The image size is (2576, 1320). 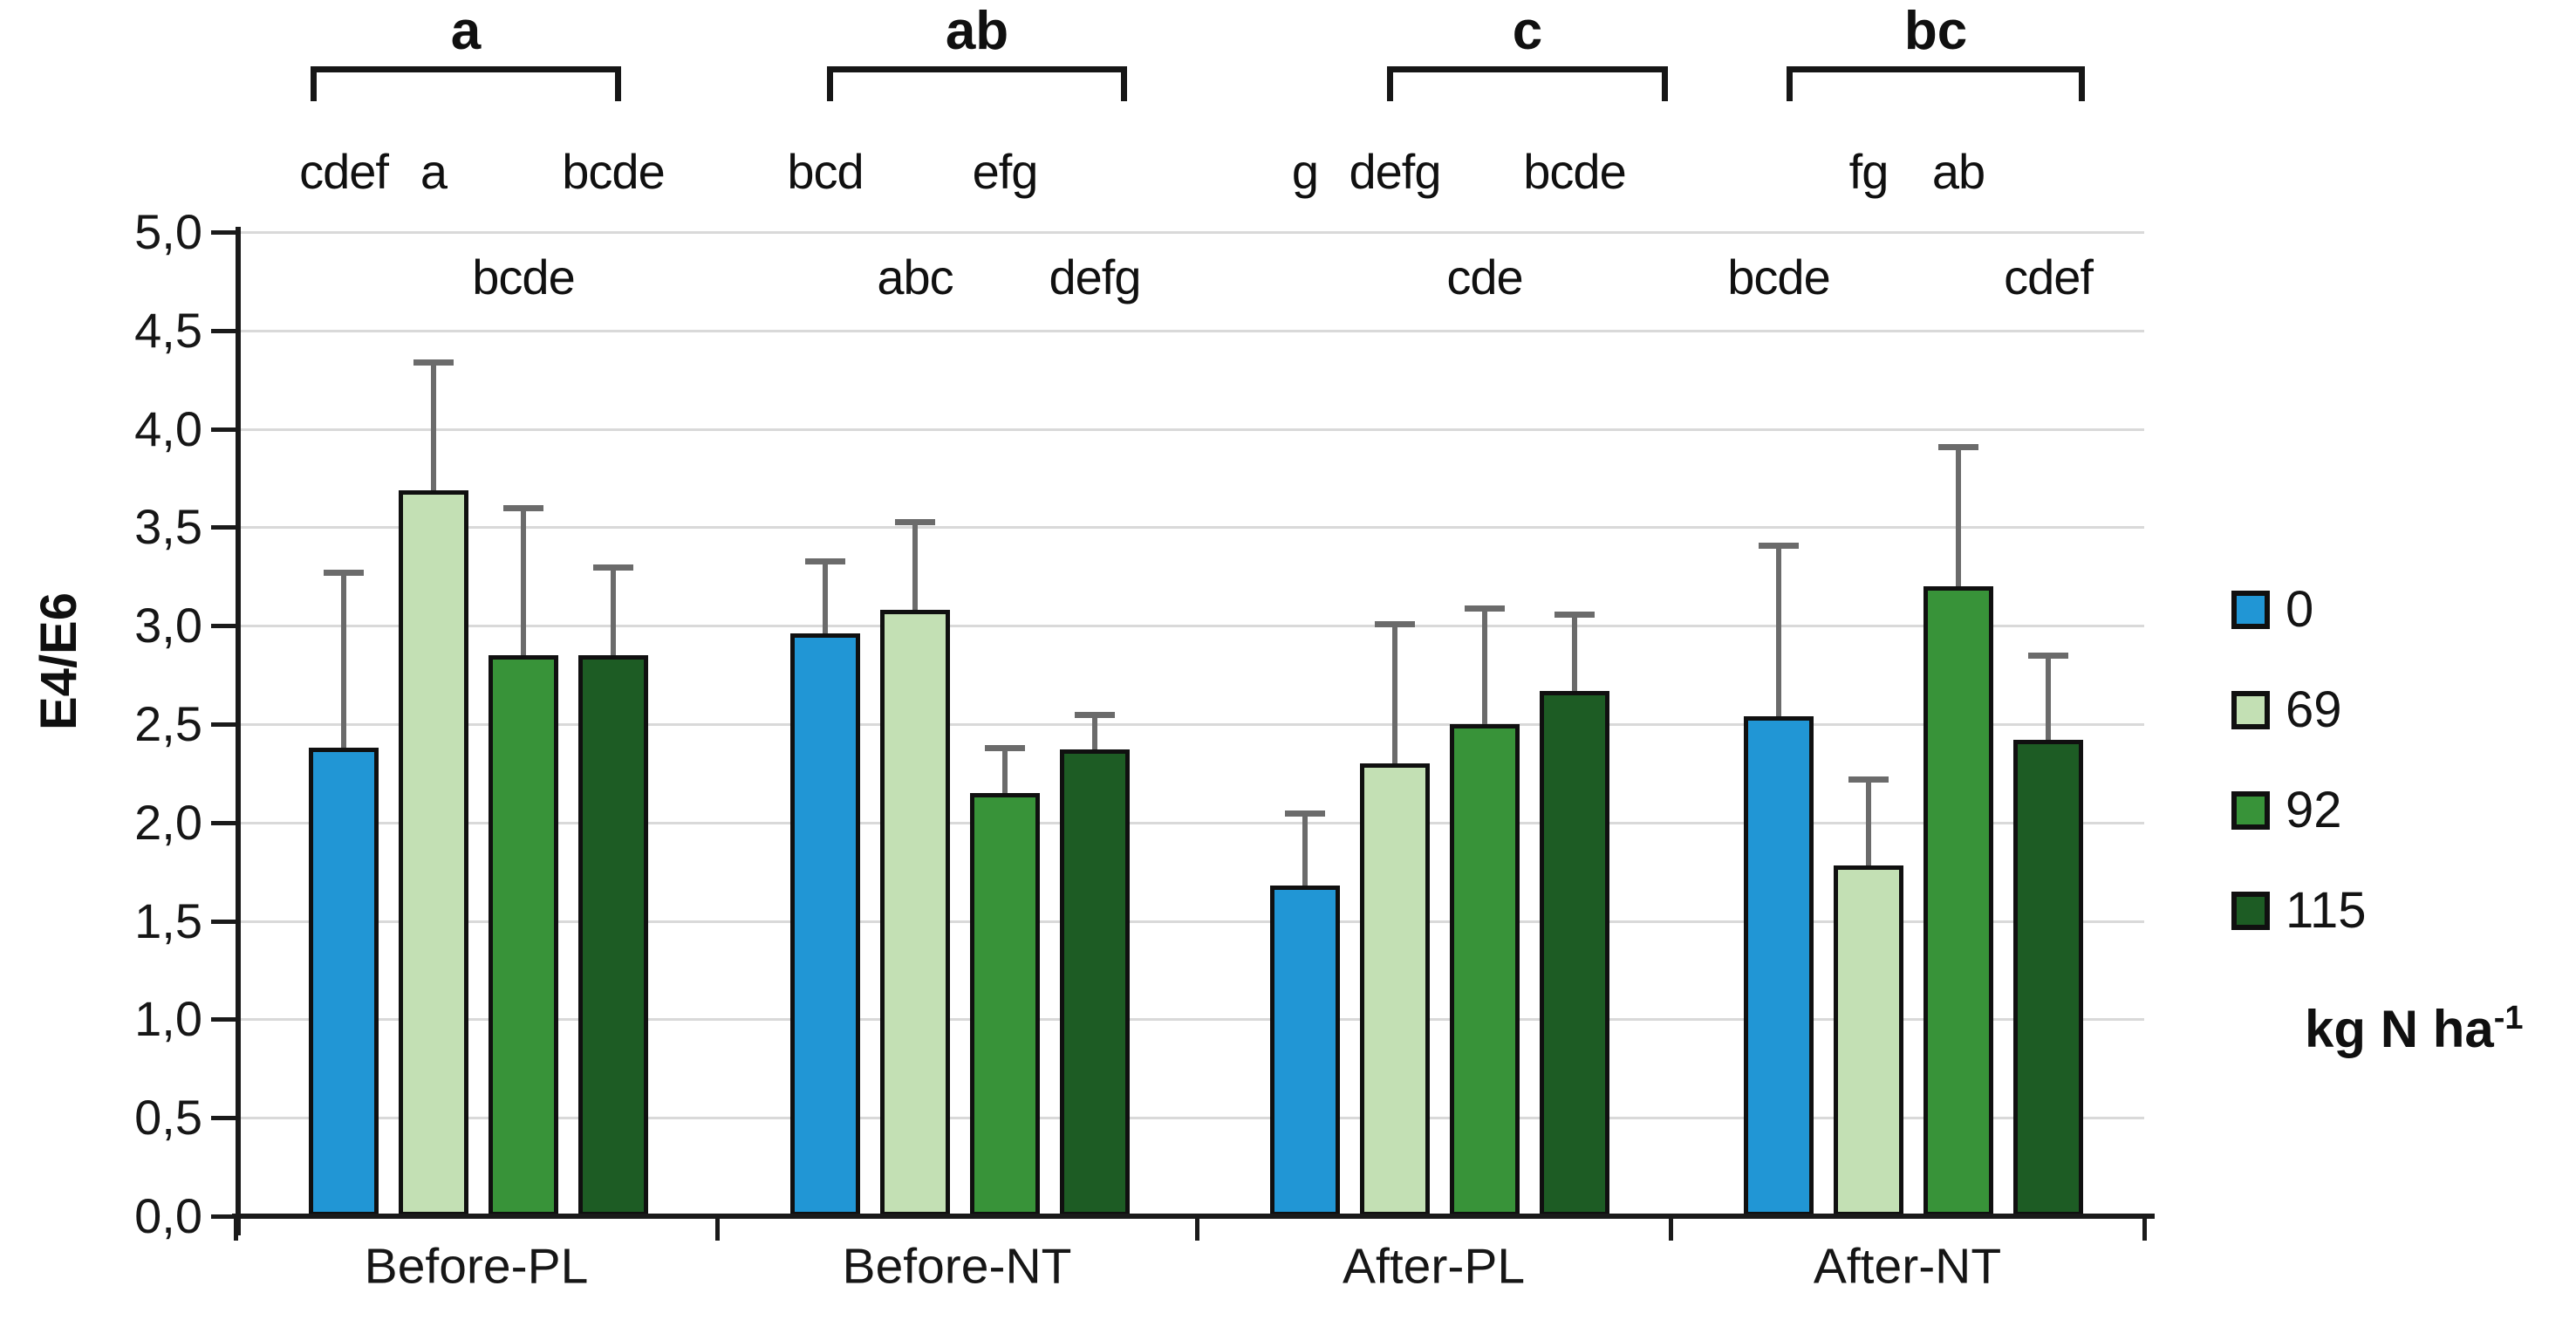 I want to click on y-axis-tick-label: 1,5, so click(x=168, y=920).